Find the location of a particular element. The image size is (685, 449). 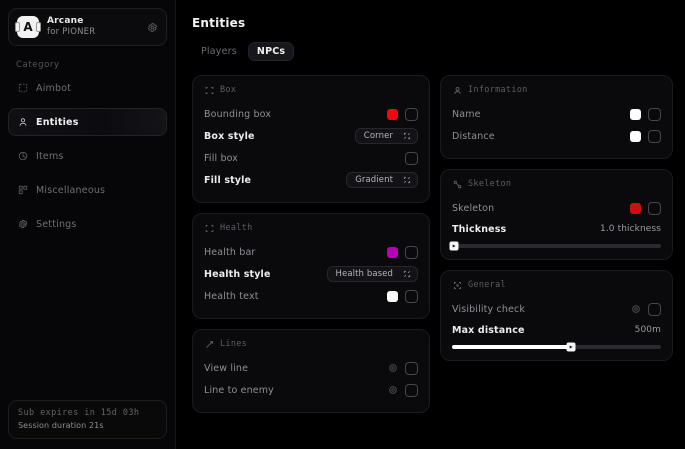

card-general-header: General is located at coordinates (556, 285).